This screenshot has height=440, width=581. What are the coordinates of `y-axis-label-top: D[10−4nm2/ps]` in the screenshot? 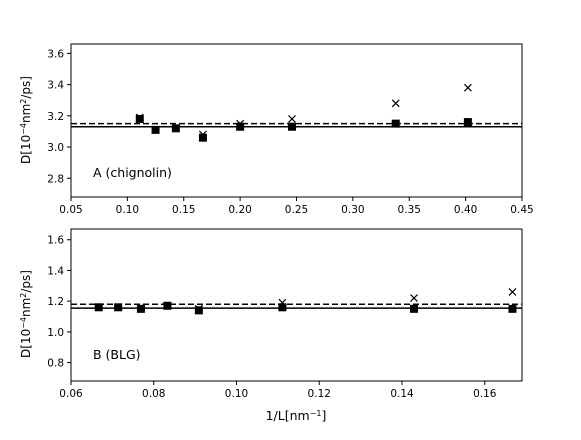 It's located at (26, 120).